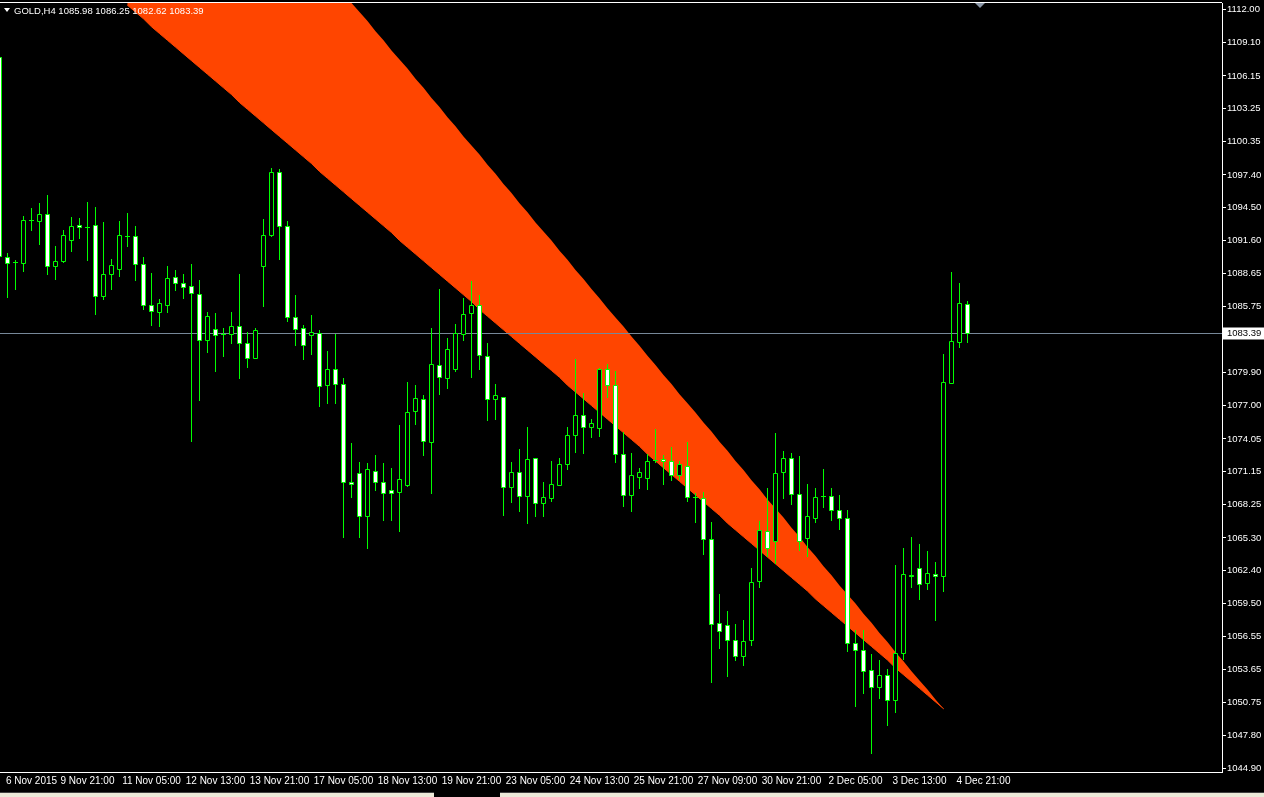 This screenshot has width=1264, height=797. I want to click on y-tick-label: 1103.25, so click(1244, 108).